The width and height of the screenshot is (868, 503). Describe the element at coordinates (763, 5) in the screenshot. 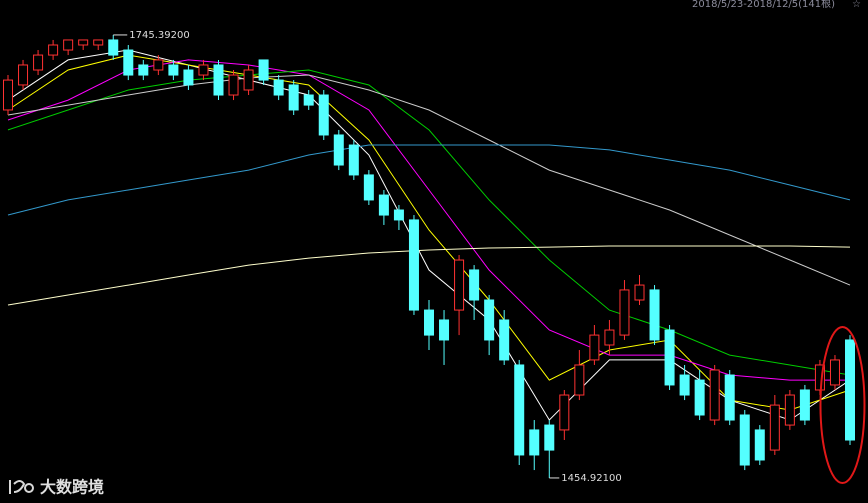

I see `range-label: 2018/5/23-2018/12/5(141根)` at that location.